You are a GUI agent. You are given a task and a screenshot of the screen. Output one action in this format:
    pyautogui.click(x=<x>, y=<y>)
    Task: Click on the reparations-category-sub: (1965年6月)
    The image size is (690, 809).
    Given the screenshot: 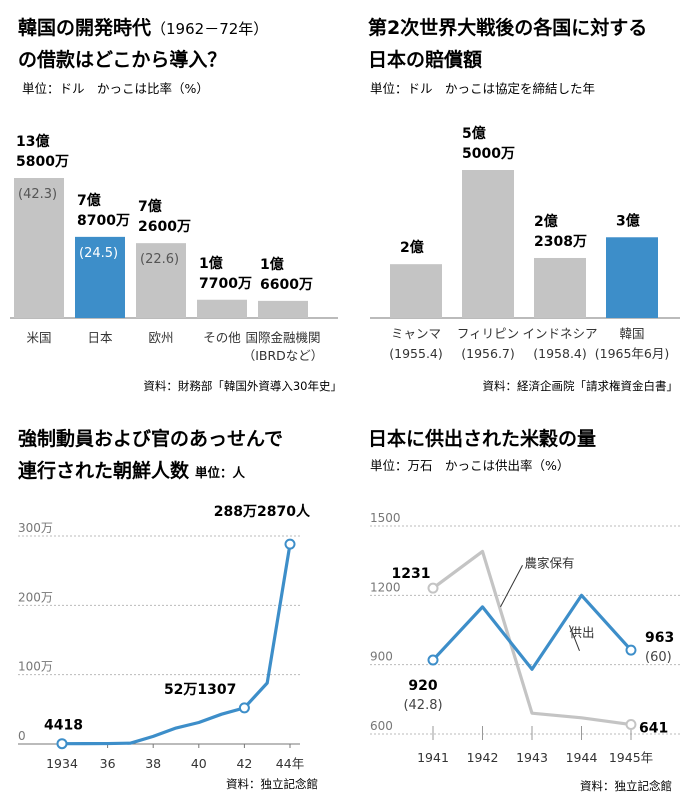 What is the action you would take?
    pyautogui.click(x=632, y=353)
    